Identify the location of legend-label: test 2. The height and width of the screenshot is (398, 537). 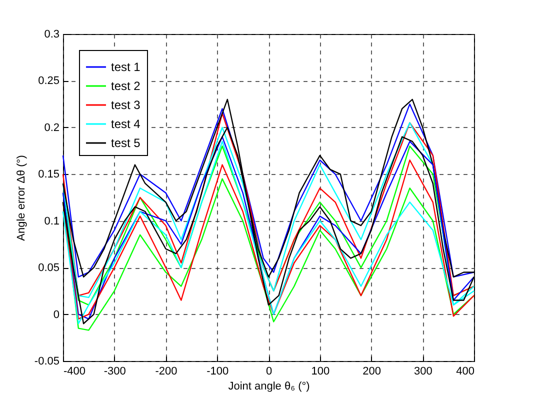
(126, 86).